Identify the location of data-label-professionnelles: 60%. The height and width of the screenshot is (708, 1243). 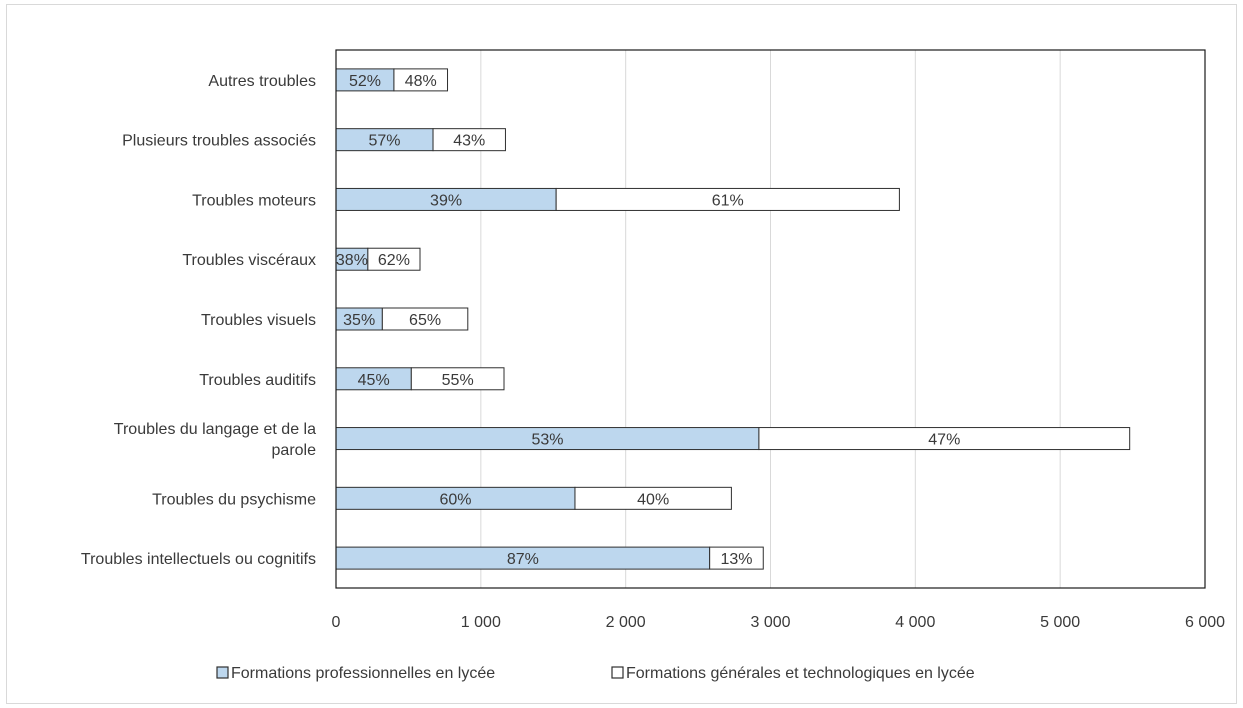
(455, 499).